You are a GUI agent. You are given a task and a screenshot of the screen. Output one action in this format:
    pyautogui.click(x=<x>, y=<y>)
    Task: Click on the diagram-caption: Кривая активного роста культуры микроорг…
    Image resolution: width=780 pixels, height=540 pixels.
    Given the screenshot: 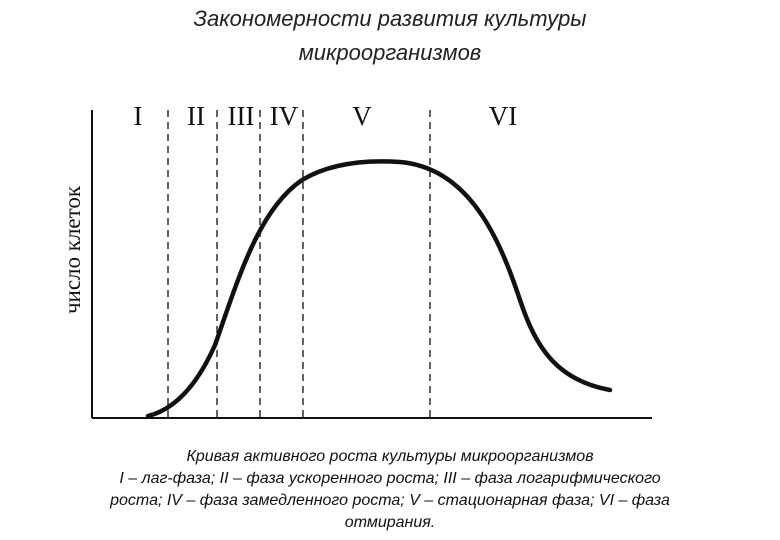 What is the action you would take?
    pyautogui.click(x=390, y=490)
    